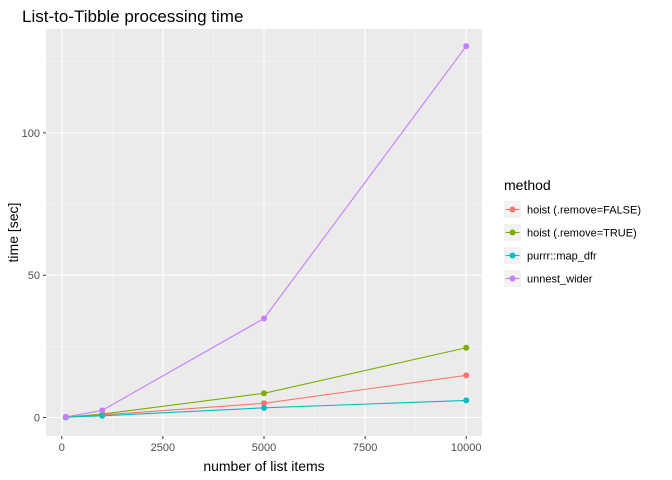  Describe the element at coordinates (562, 257) in the screenshot. I see `legend-label-2: purrr::map_dfr` at that location.